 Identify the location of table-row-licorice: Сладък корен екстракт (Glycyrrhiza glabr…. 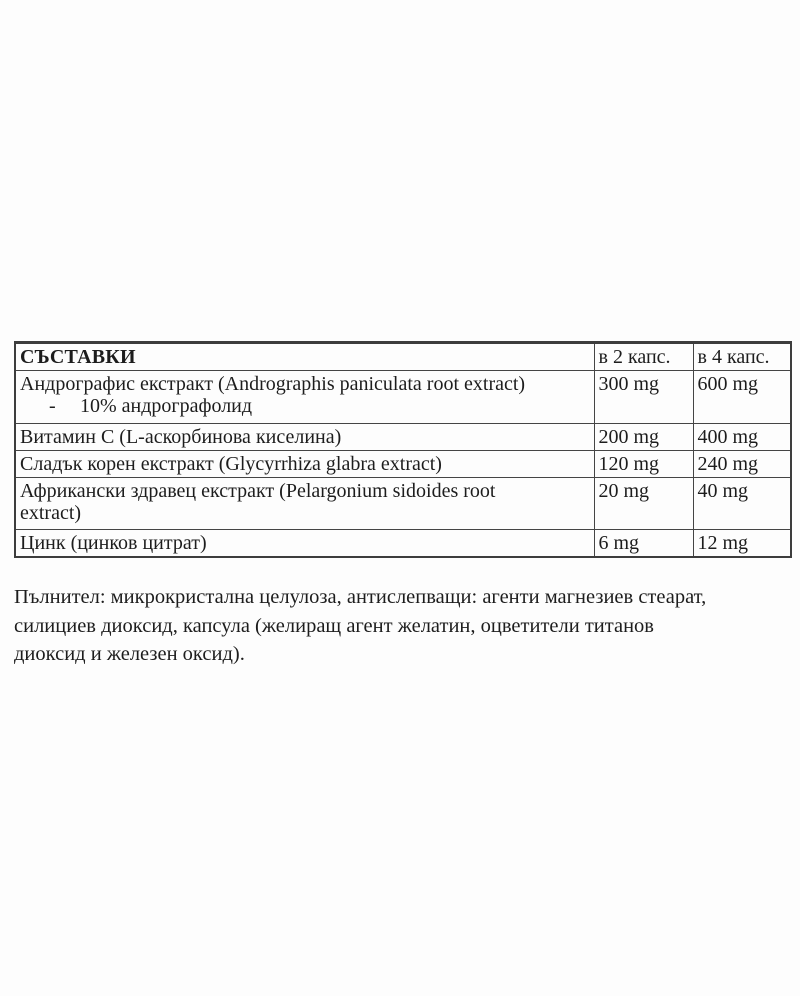
(403, 464).